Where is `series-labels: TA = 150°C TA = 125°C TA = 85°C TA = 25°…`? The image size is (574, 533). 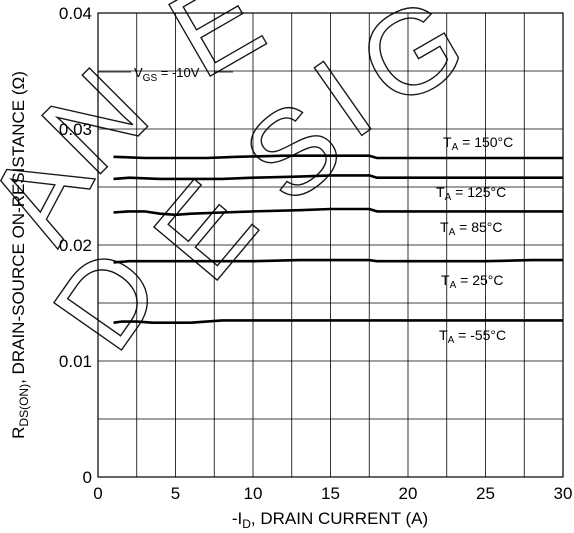
series-labels: TA = 150°C TA = 125°C TA = 85°C TA = 25°… is located at coordinates (474, 240).